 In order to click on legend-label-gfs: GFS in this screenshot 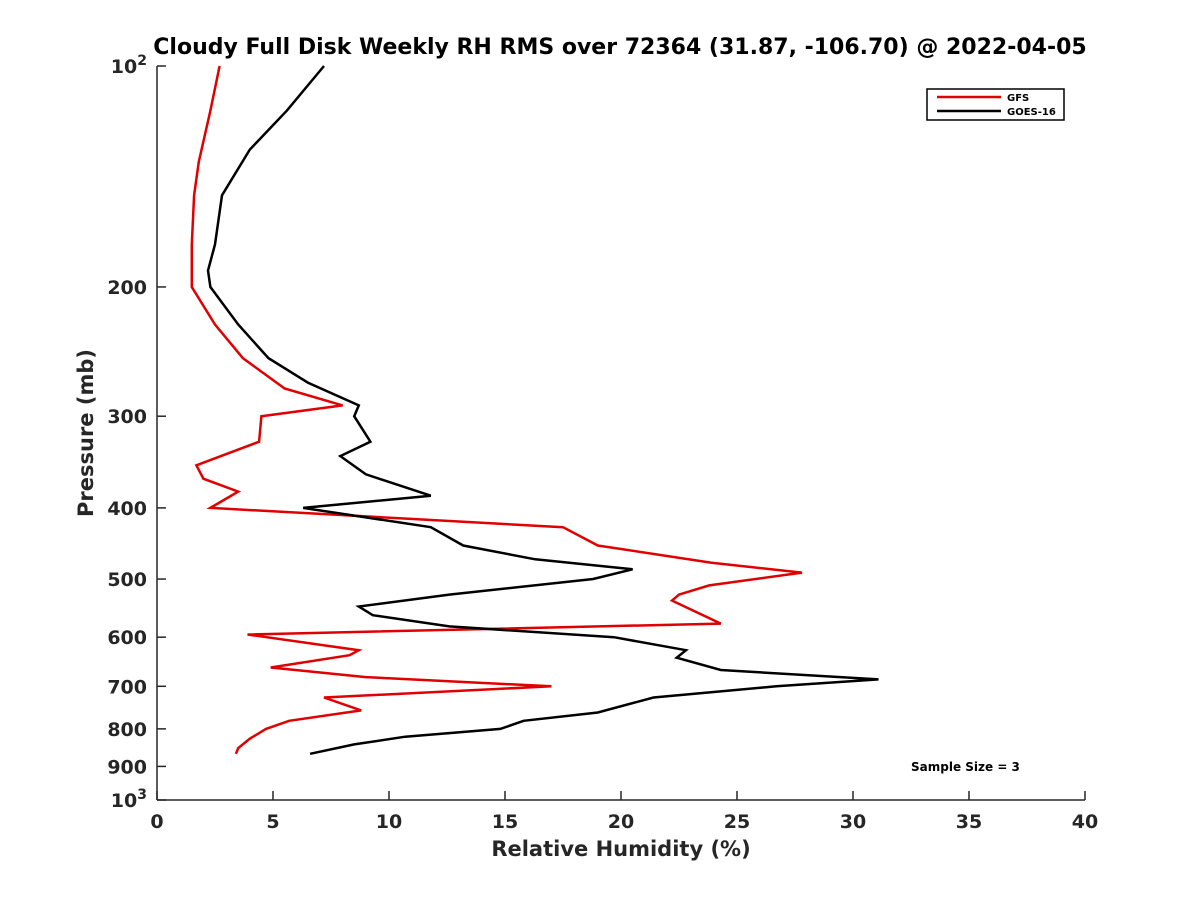, I will do `click(1018, 98)`.